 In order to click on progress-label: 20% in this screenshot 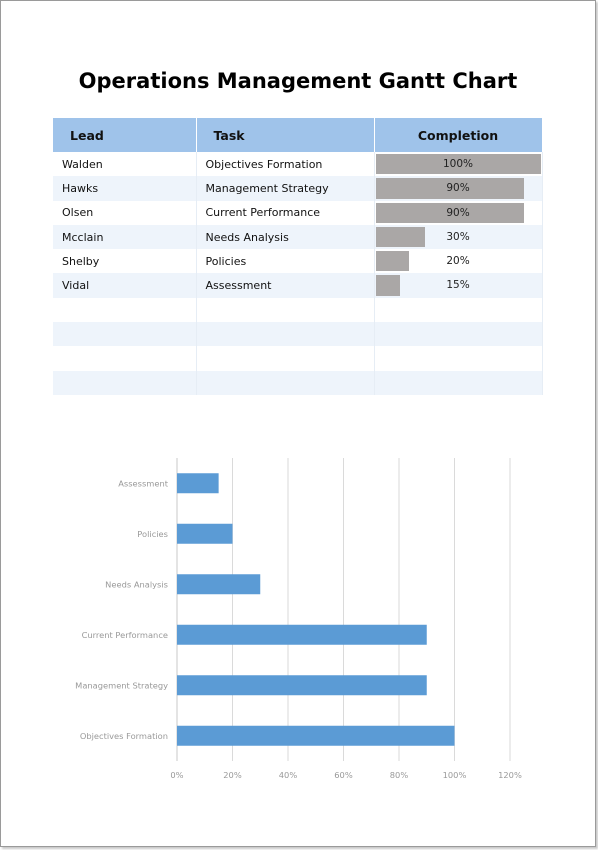, I will do `click(458, 261)`.